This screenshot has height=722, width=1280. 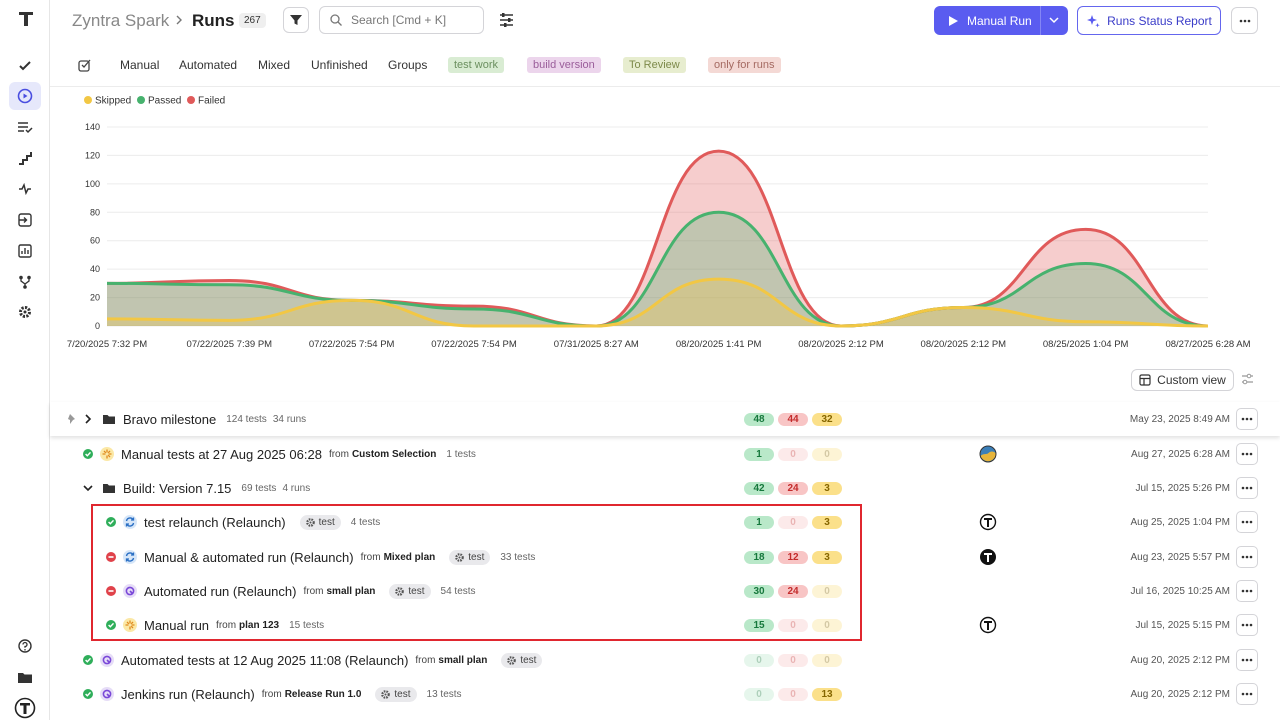 What do you see at coordinates (107, 344) in the screenshot?
I see `x-tick-label: 7/20/2025 7:32 PM` at bounding box center [107, 344].